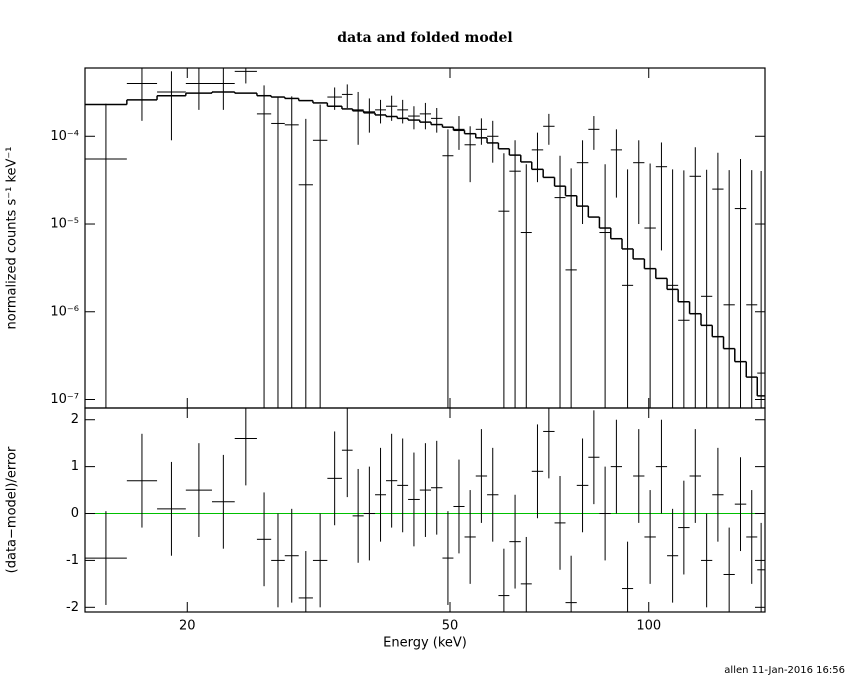 The image size is (850, 680). What do you see at coordinates (424, 38) in the screenshot?
I see `chart-title: data and folded model` at bounding box center [424, 38].